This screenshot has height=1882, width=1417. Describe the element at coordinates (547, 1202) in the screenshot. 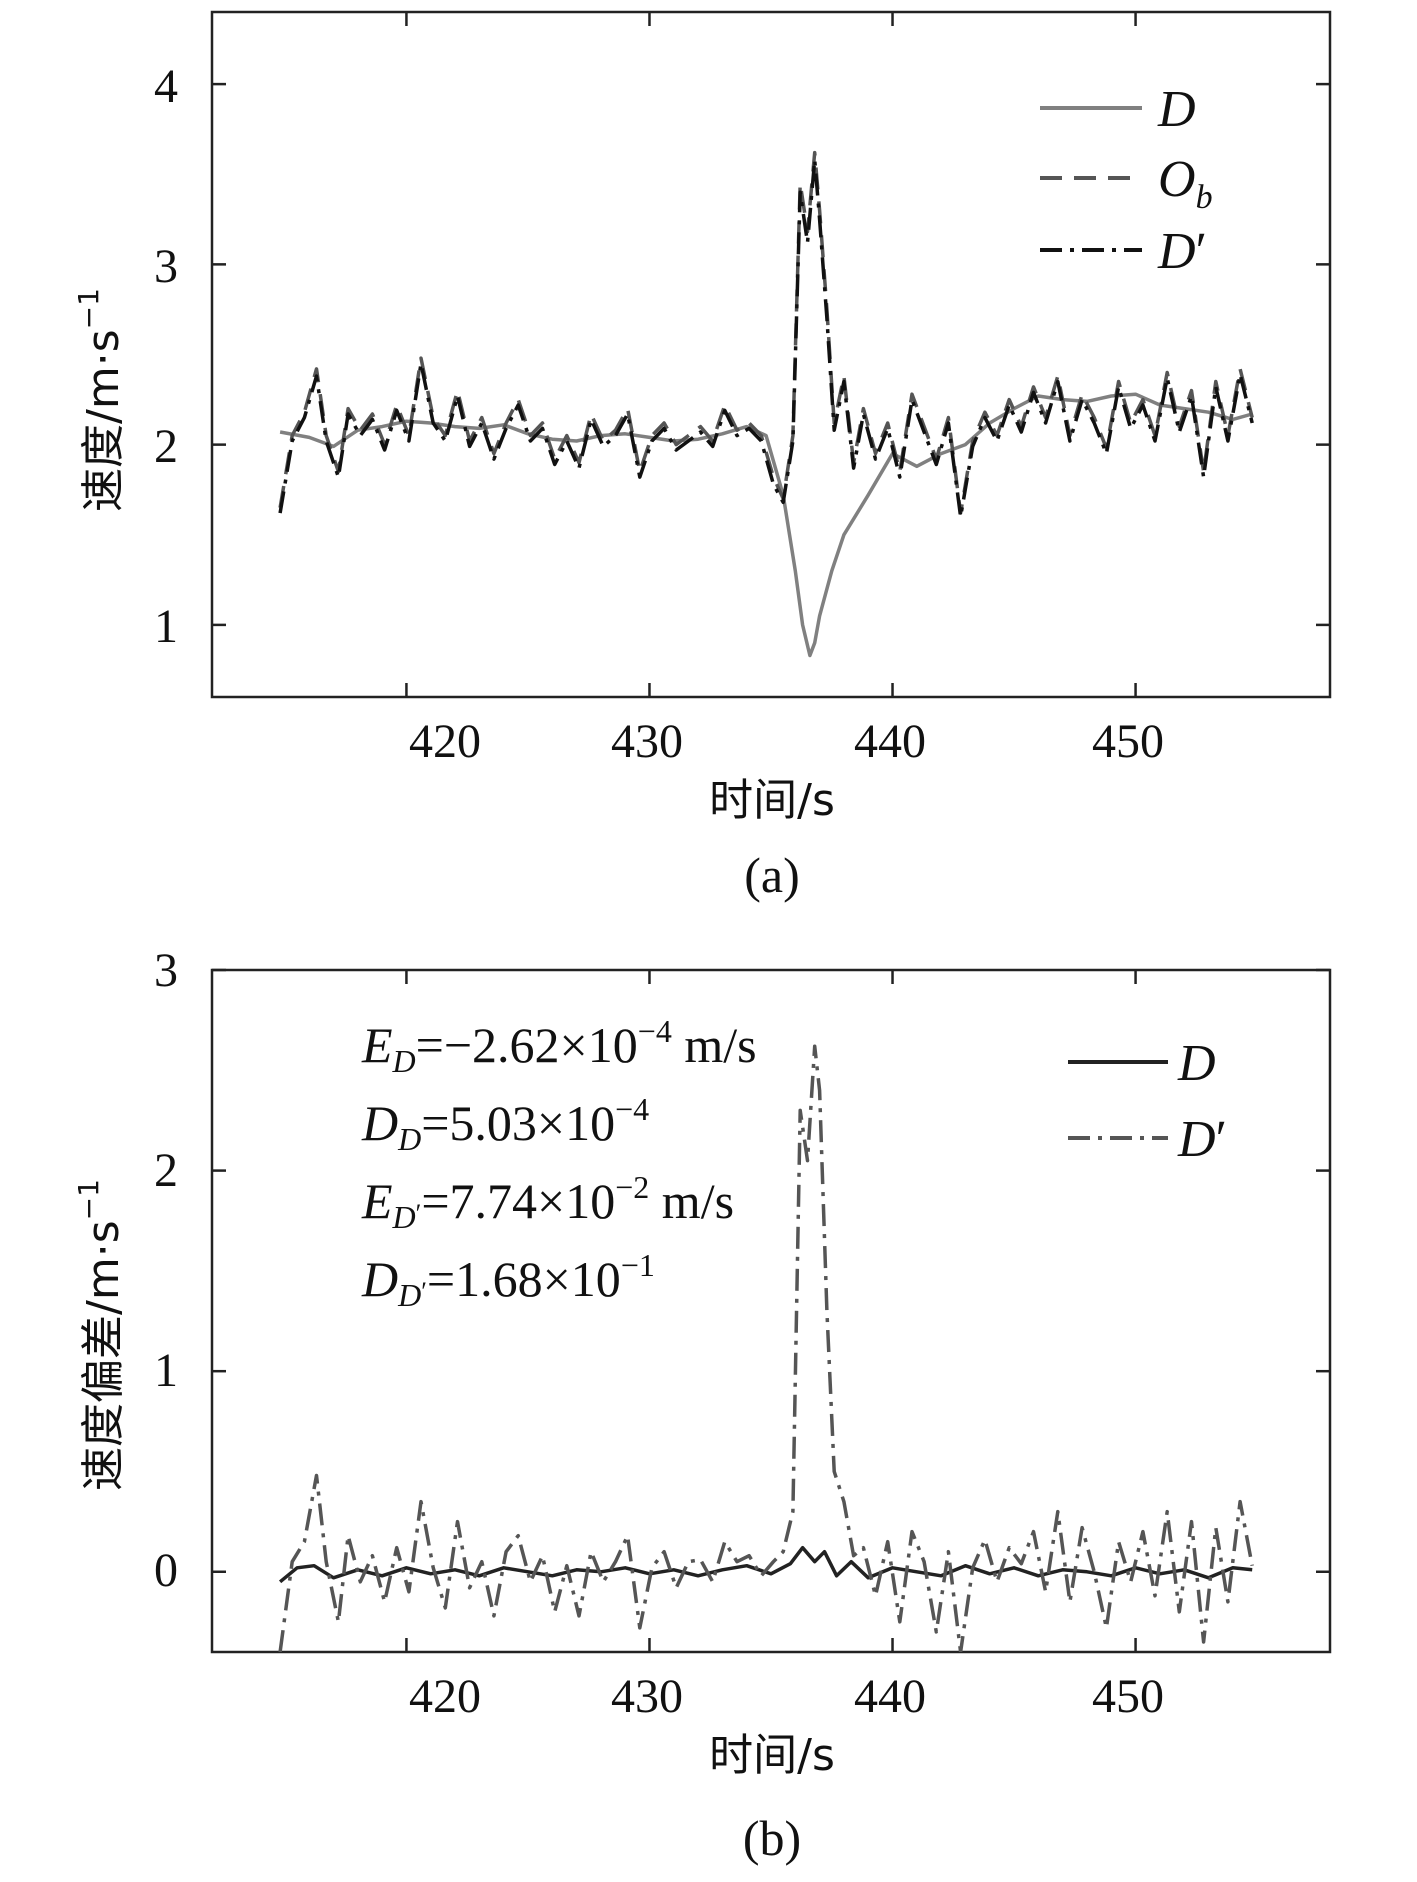

I see `annotation-edp: ED′=7.74×10−2 m/s` at that location.